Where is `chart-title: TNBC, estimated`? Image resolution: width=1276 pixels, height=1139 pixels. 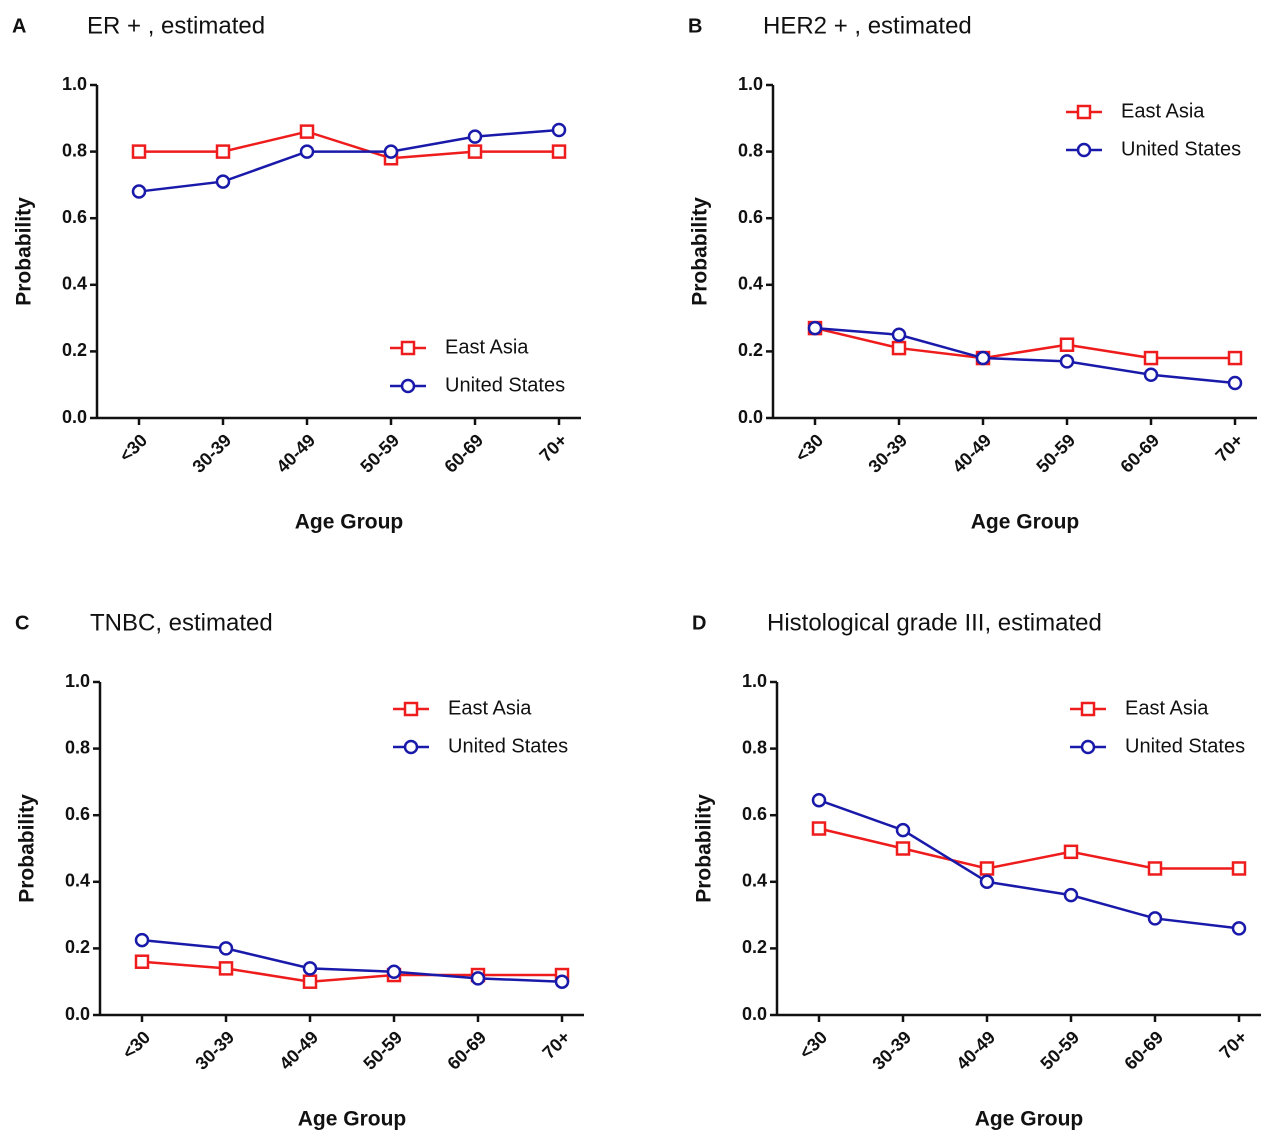
chart-title: TNBC, estimated is located at coordinates (181, 622).